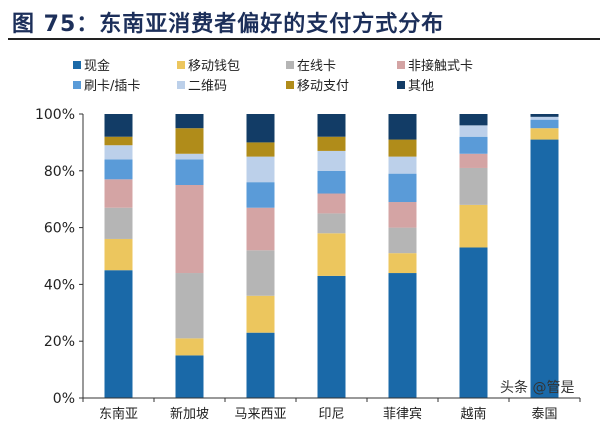 This screenshot has width=600, height=428. What do you see at coordinates (55, 115) in the screenshot?
I see `y-tick-label: 100%` at bounding box center [55, 115].